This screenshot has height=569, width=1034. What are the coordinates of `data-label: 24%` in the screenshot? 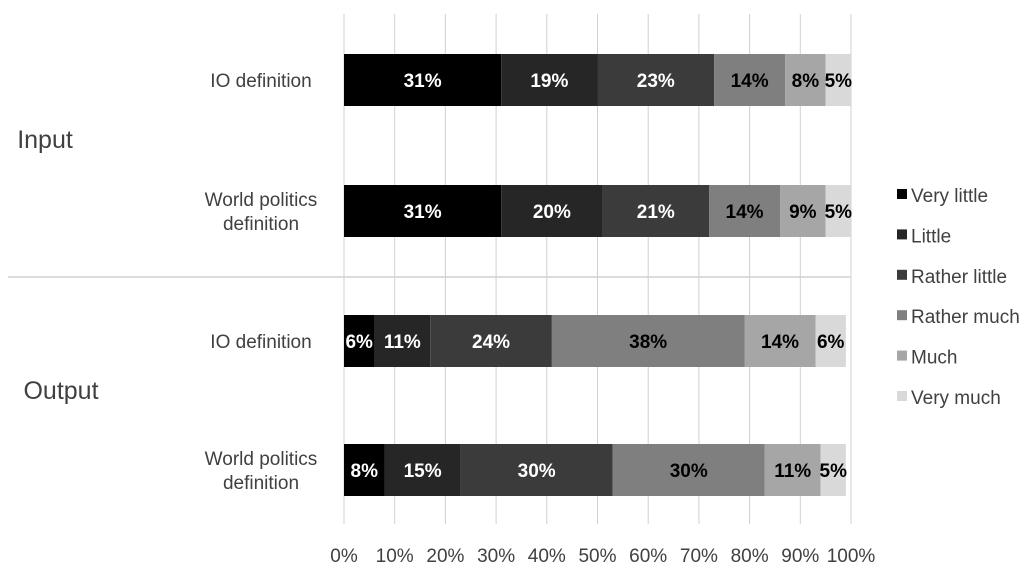 It's located at (491, 342).